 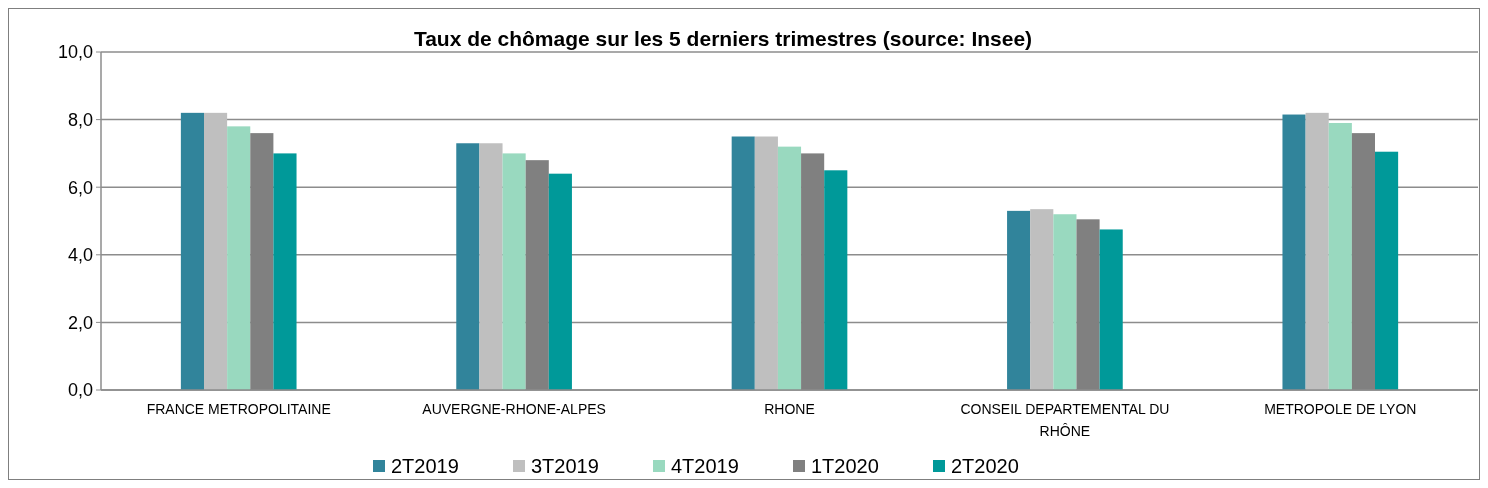 What do you see at coordinates (75, 52) in the screenshot?
I see `y-tick-label: 10,0` at bounding box center [75, 52].